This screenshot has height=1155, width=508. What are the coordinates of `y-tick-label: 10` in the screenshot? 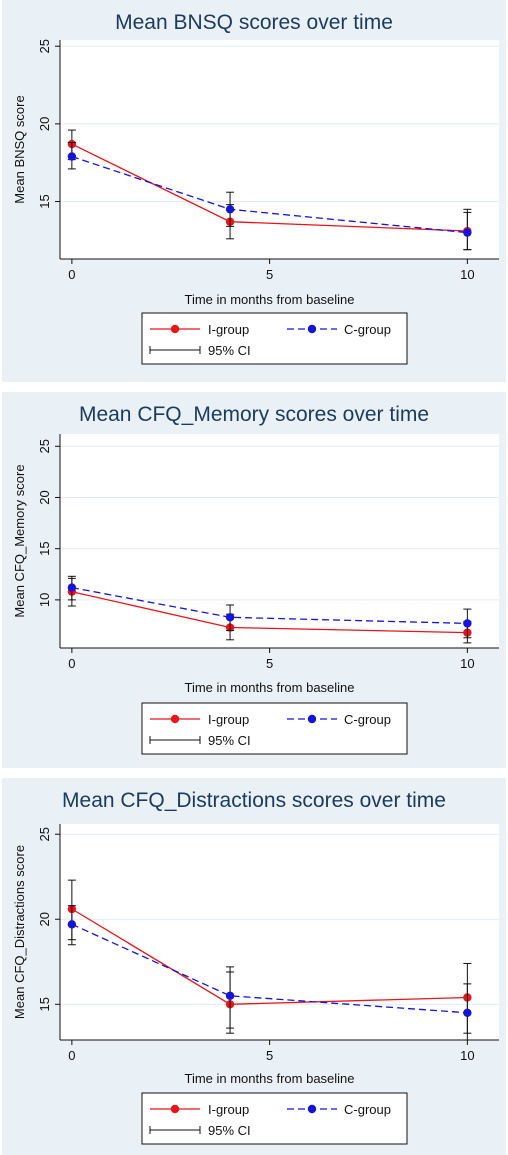 It's located at (44, 600).